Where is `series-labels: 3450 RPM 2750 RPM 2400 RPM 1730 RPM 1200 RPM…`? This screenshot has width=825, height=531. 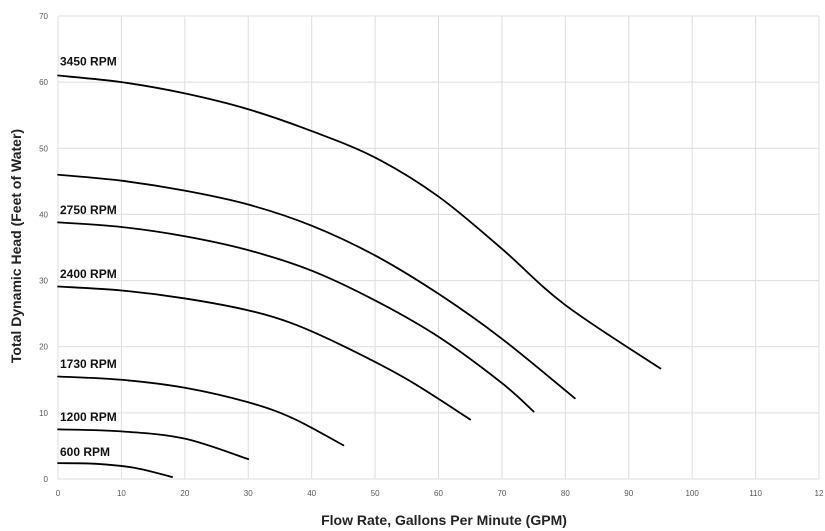 series-labels: 3450 RPM 2750 RPM 2400 RPM 1730 RPM 1200 RPM… is located at coordinates (88, 257).